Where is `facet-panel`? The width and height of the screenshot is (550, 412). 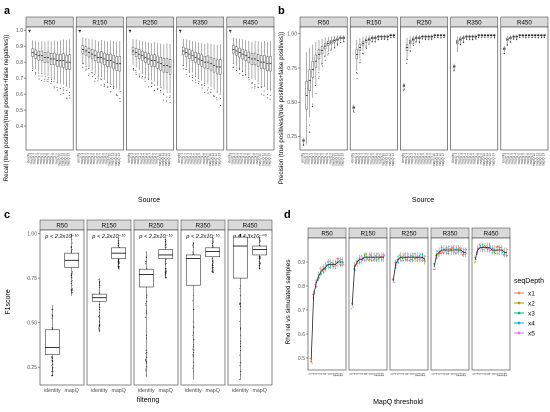 facet-panel is located at coordinates (323, 88).